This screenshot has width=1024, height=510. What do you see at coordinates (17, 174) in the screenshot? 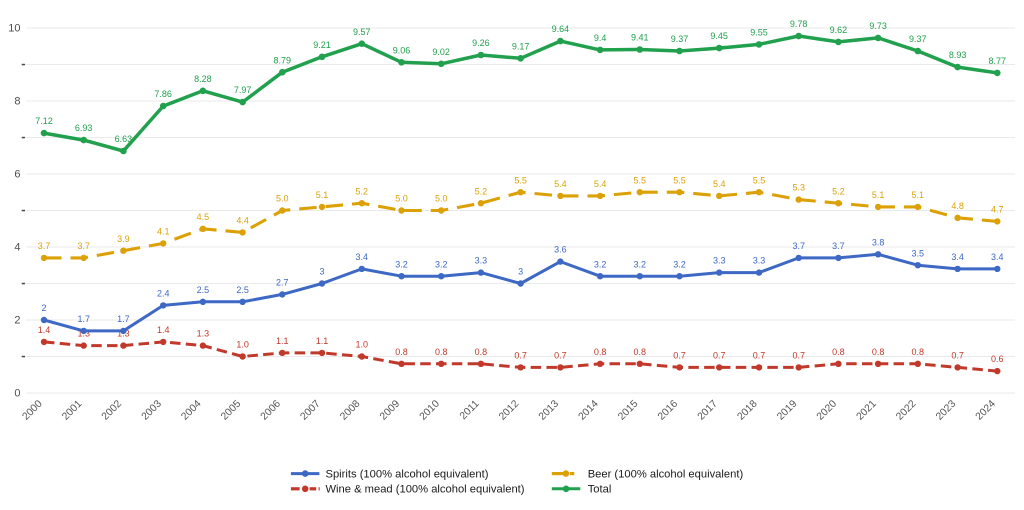
I see `svg-text: 6` at bounding box center [17, 174].